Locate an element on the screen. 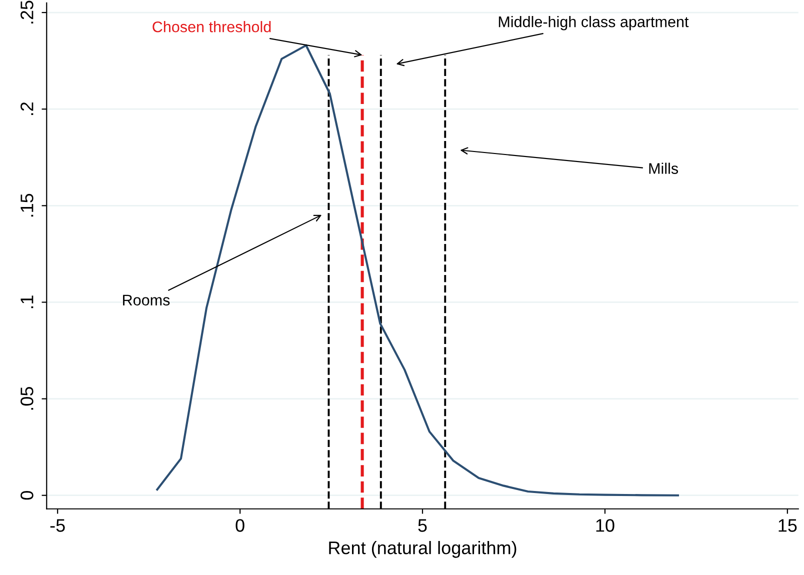 The image size is (804, 575). y-tick-label: .15 is located at coordinates (27, 205).